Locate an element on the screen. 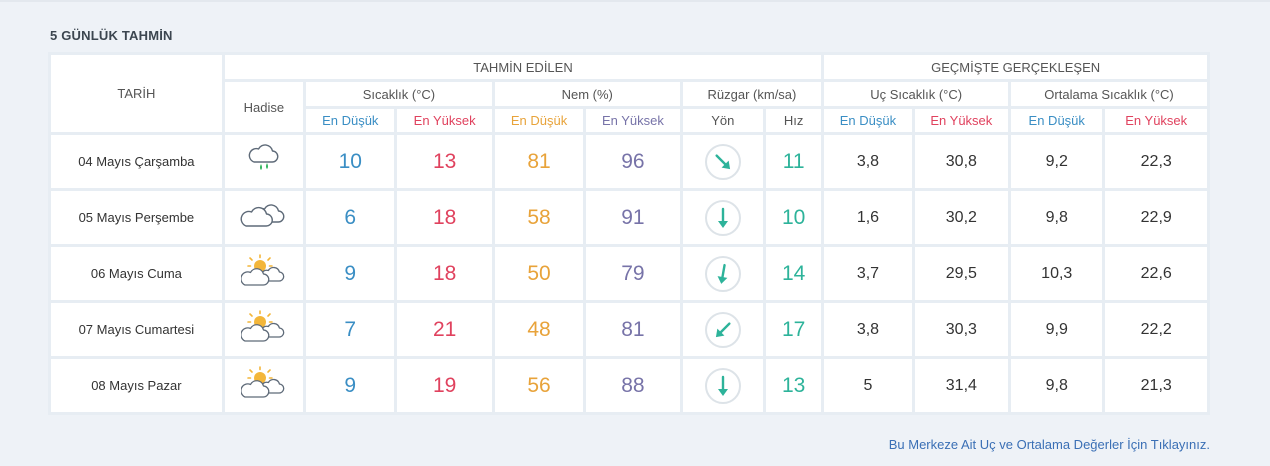 This screenshot has width=1270, height=466. ext-max-cell: 30,8 is located at coordinates (961, 161).